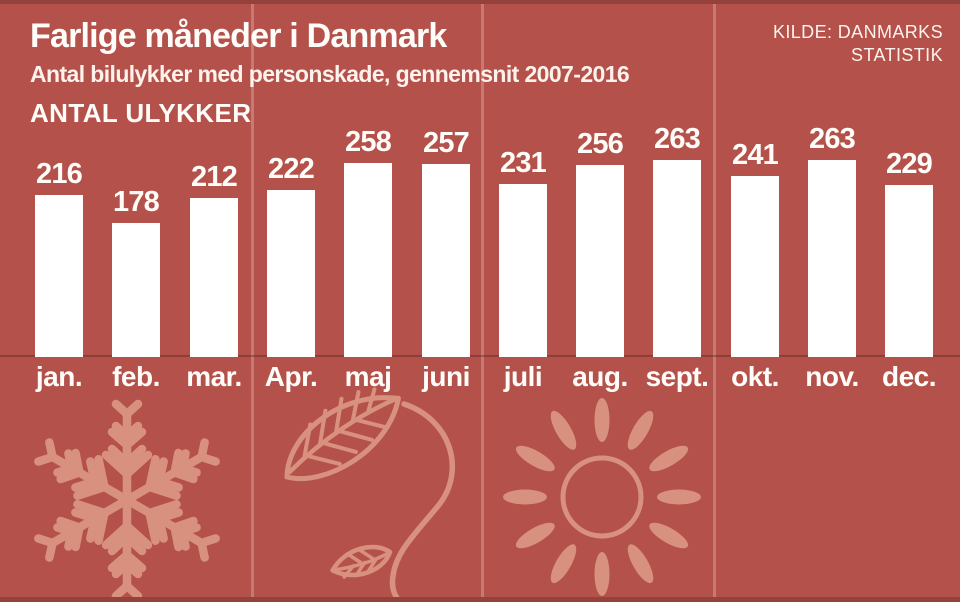  What do you see at coordinates (857, 32) in the screenshot?
I see `source-line-1: KILDE: DANMARKS` at bounding box center [857, 32].